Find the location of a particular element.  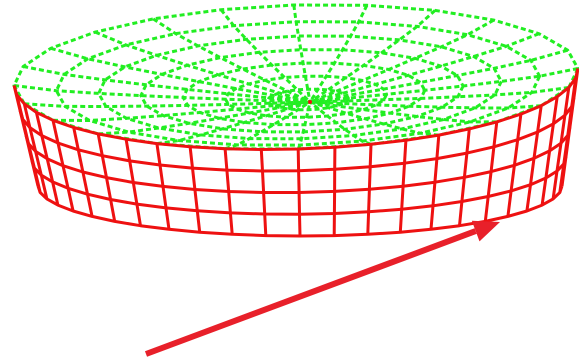

apex-point is located at coordinates (310, 102).